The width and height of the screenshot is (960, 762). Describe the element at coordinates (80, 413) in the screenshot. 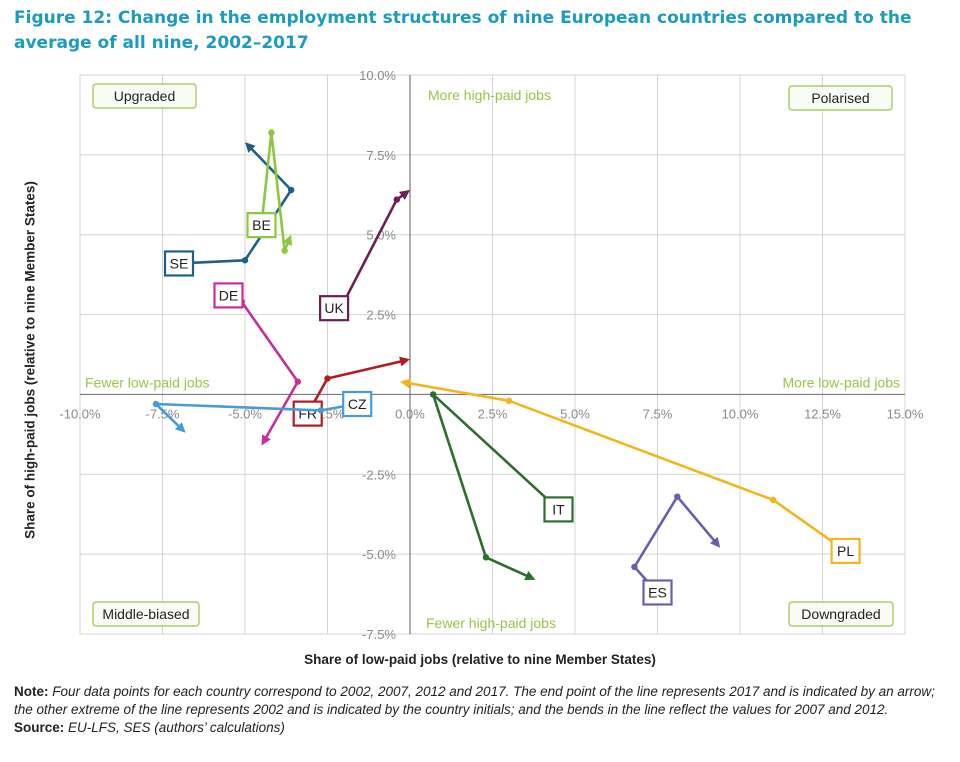

I see `x-tick-label: -10.0%` at that location.